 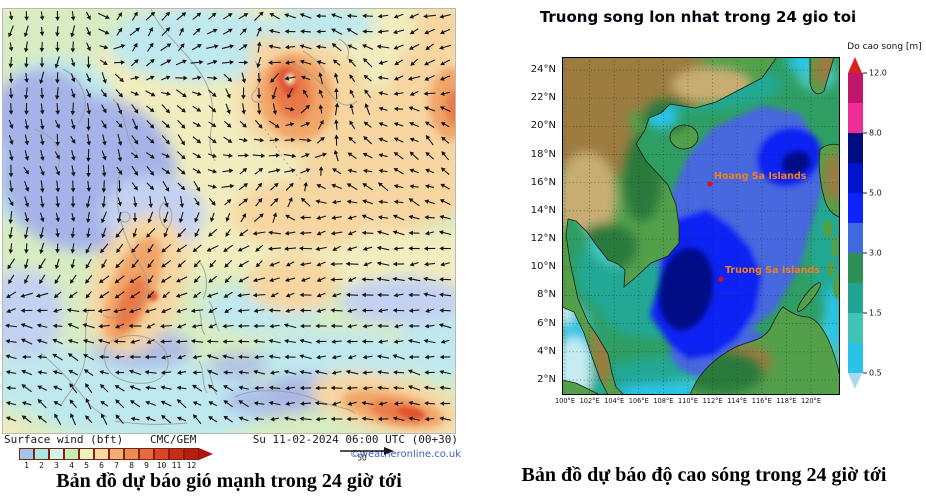 What do you see at coordinates (884, 47) in the screenshot?
I see `colorbar-title: Do cao song [m]` at bounding box center [884, 47].